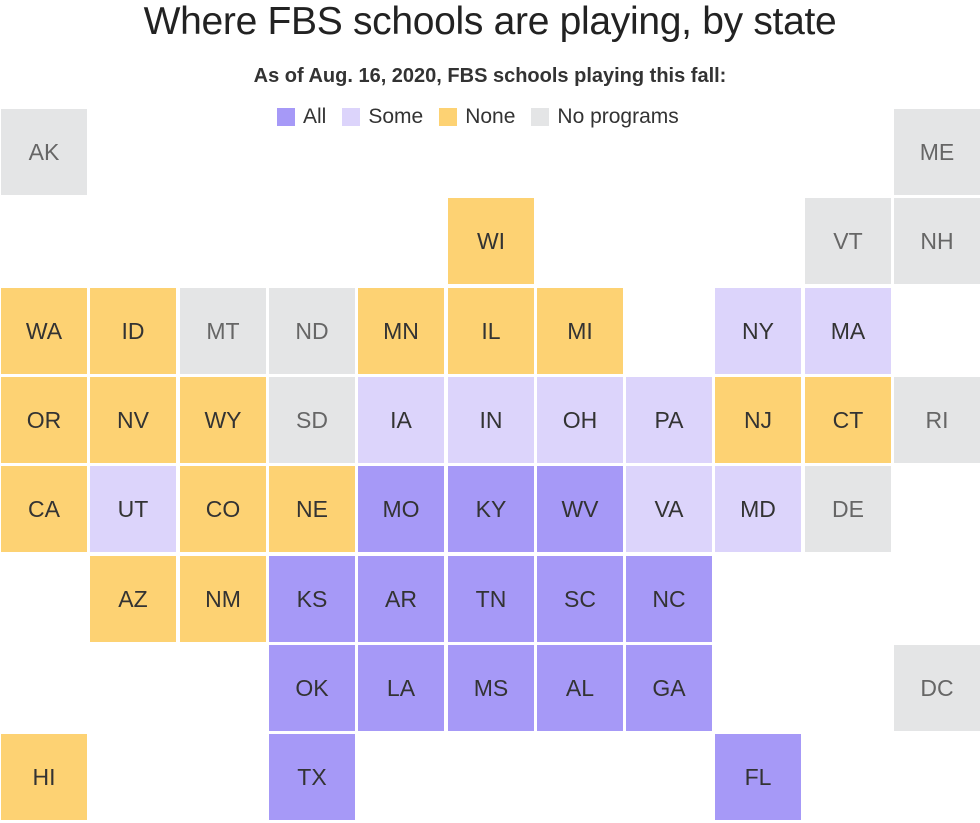 The width and height of the screenshot is (980, 823). Describe the element at coordinates (401, 509) in the screenshot. I see `state-tile-mo: MO` at that location.